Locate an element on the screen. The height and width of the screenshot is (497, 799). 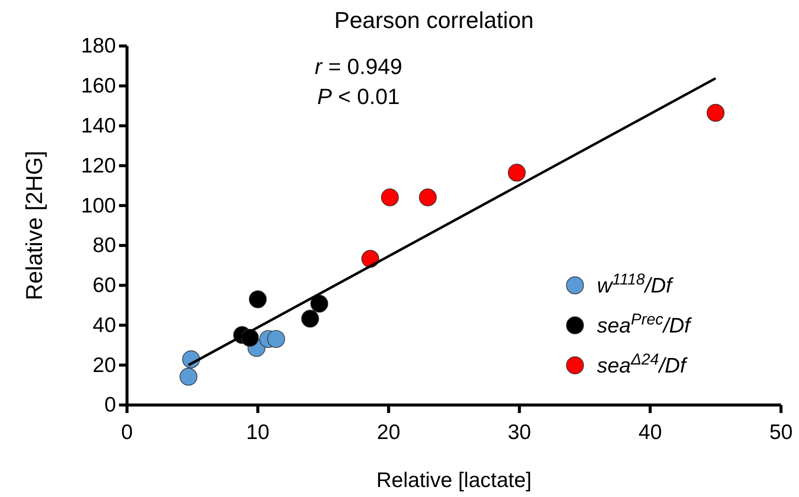
y-tick-label: 60 is located at coordinates (104, 286).